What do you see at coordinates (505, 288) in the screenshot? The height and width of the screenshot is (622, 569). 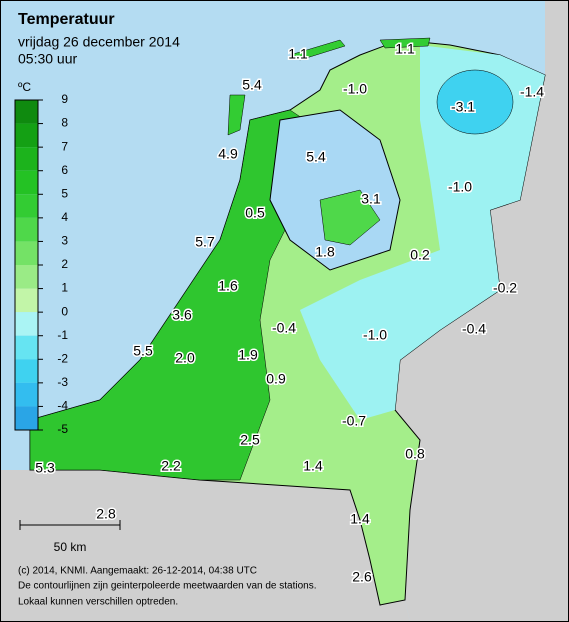 I see `station-value: -0.2` at bounding box center [505, 288].